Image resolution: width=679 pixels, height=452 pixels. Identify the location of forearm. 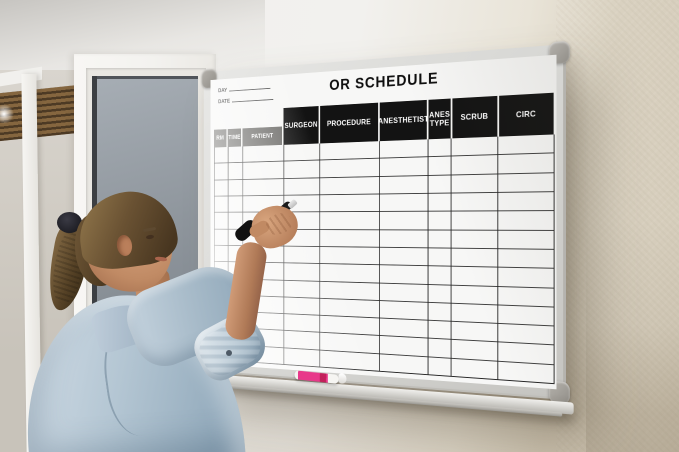
(246, 291).